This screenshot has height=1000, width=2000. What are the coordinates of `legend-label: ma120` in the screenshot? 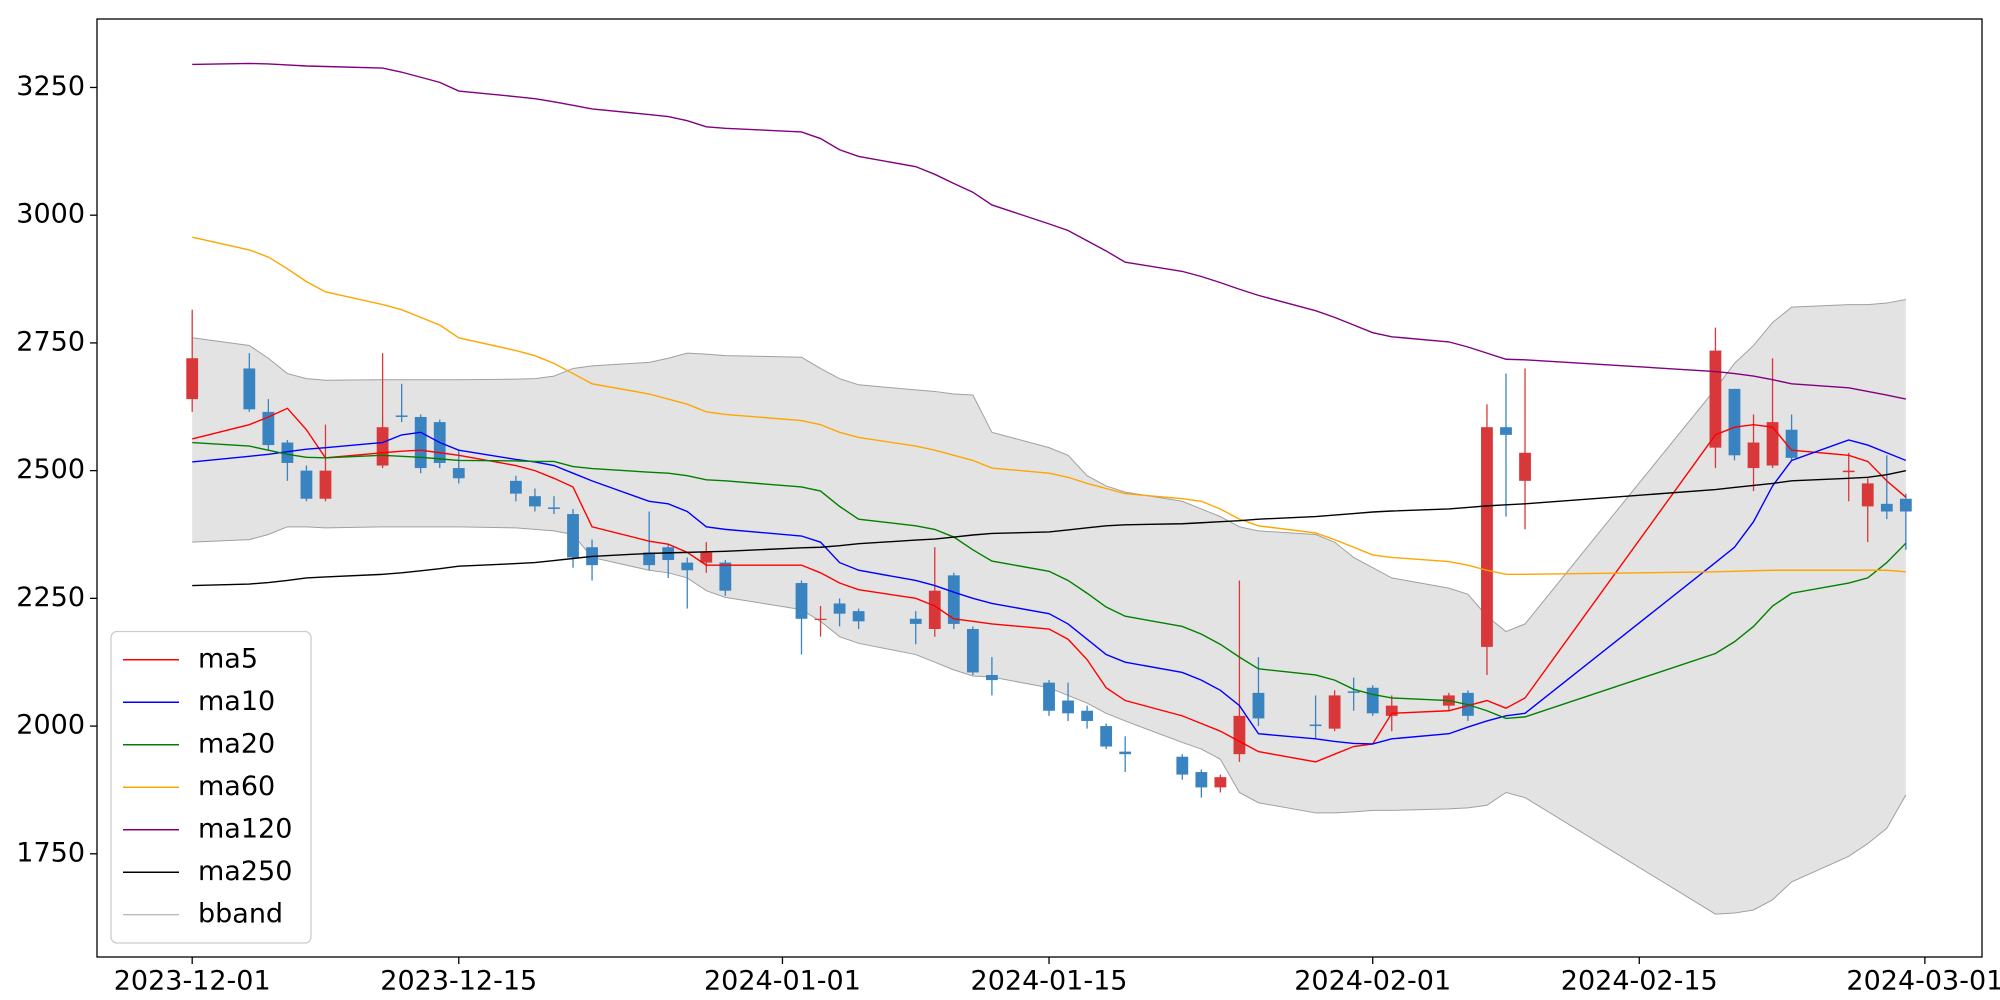 It's located at (245, 828).